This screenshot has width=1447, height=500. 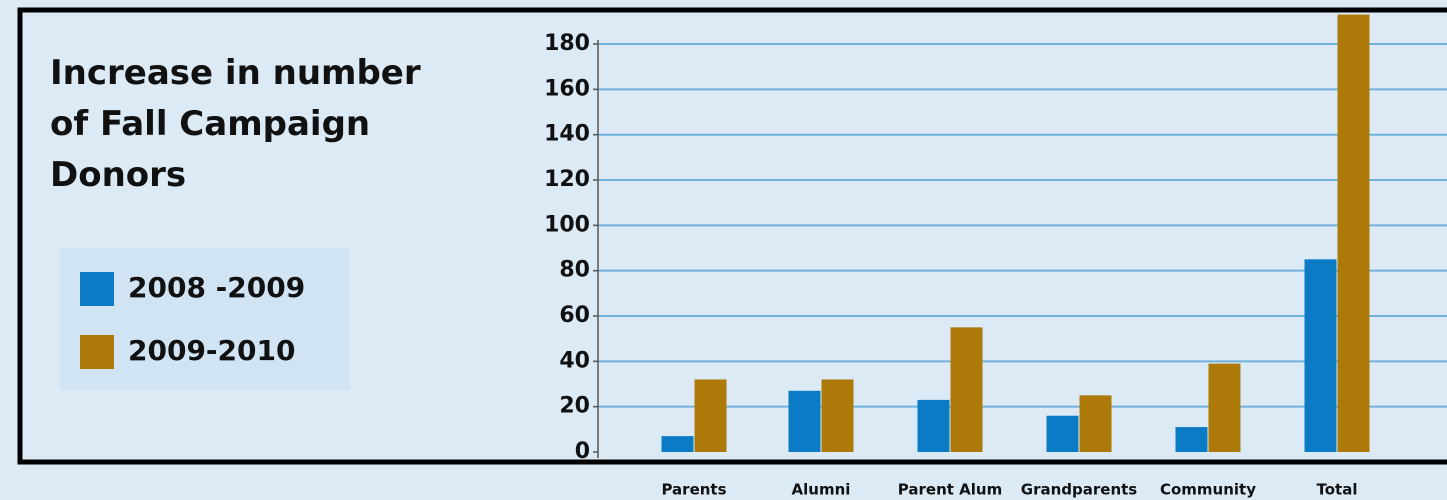 What do you see at coordinates (567, 134) in the screenshot?
I see `y-tick-label: 140` at bounding box center [567, 134].